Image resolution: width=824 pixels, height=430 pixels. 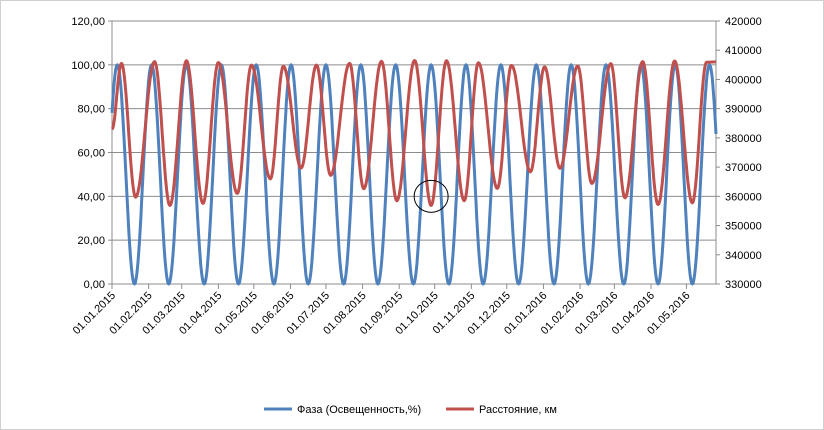 I want to click on y-left-tick-label: 20,00, so click(x=91, y=241).